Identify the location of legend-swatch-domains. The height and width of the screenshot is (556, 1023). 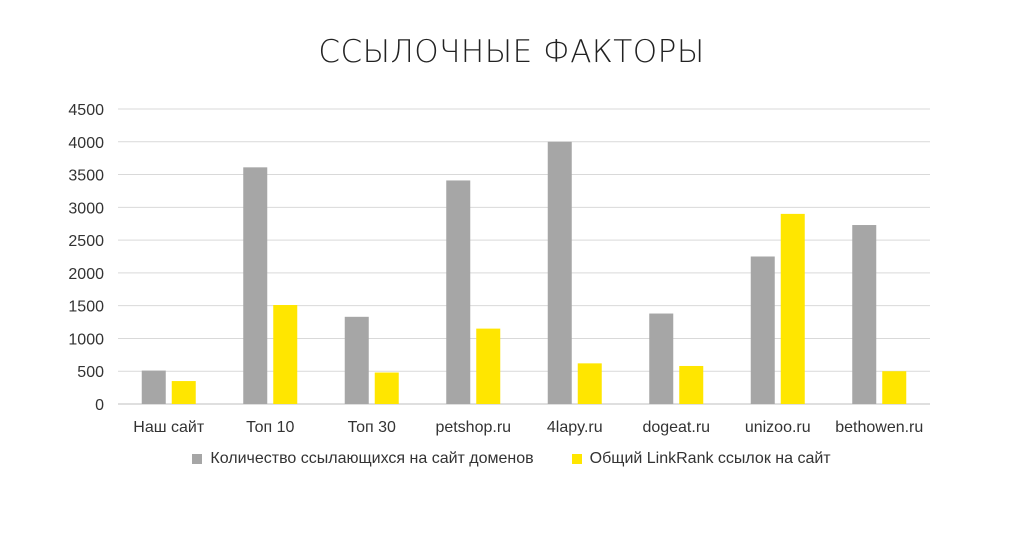
(197, 459).